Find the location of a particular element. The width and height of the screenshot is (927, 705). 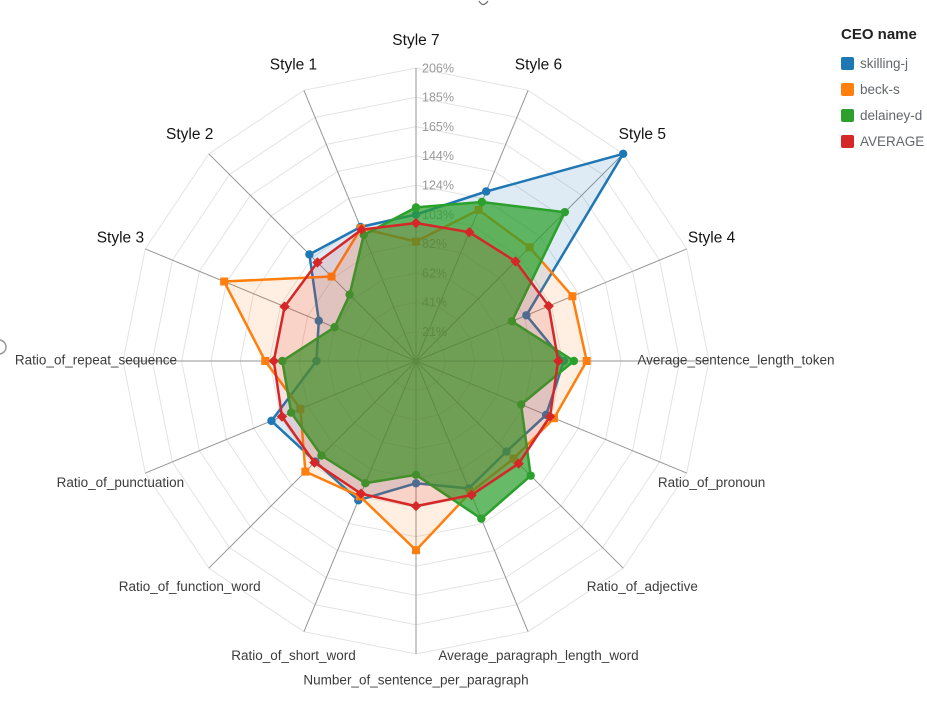

legend-item-skilling-j: skilling-j is located at coordinates (882, 63).